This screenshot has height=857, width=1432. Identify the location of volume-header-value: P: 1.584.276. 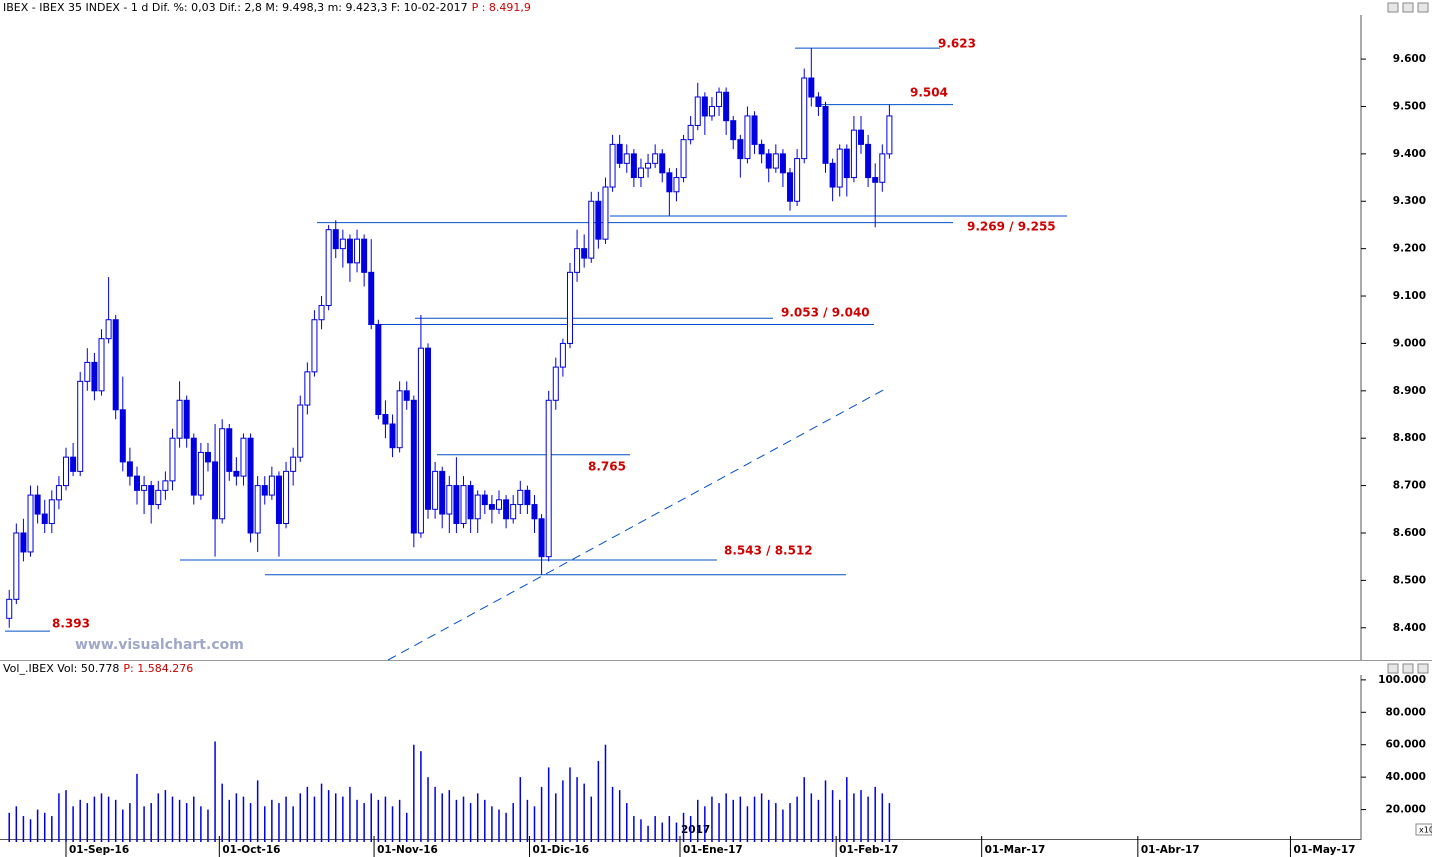
(158, 668).